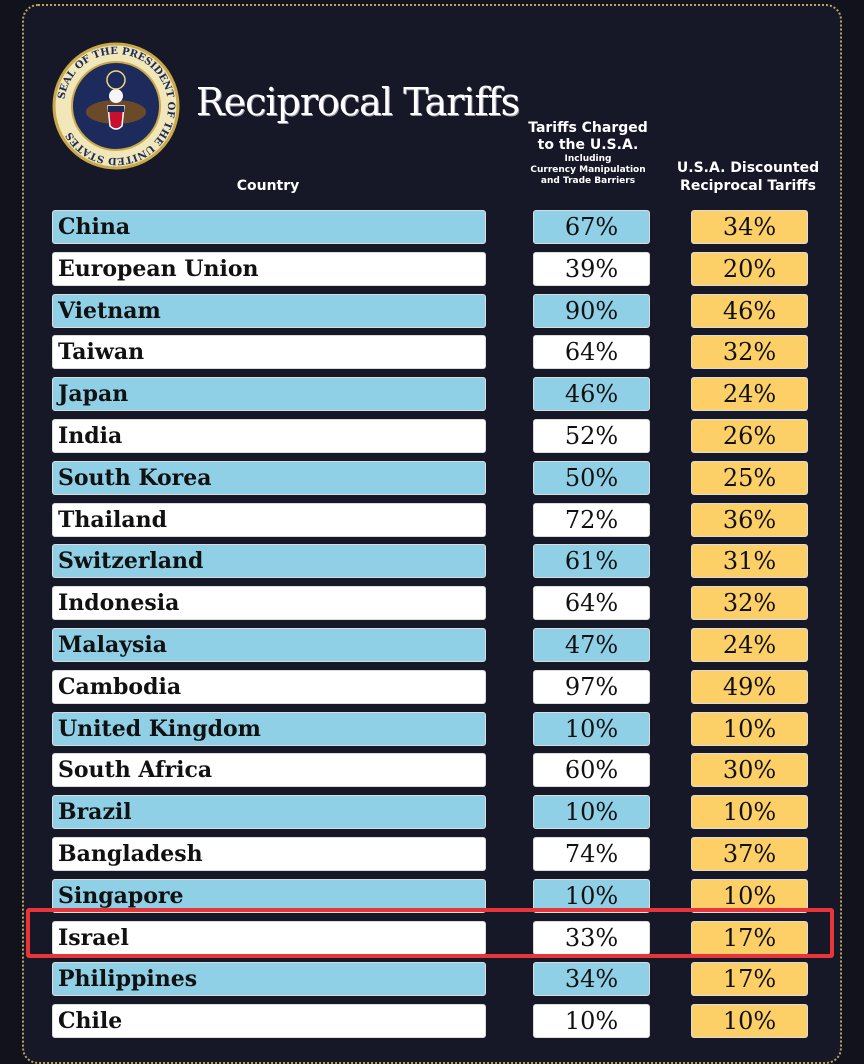  What do you see at coordinates (269, 311) in the screenshot?
I see `country-cell: Vietnam` at bounding box center [269, 311].